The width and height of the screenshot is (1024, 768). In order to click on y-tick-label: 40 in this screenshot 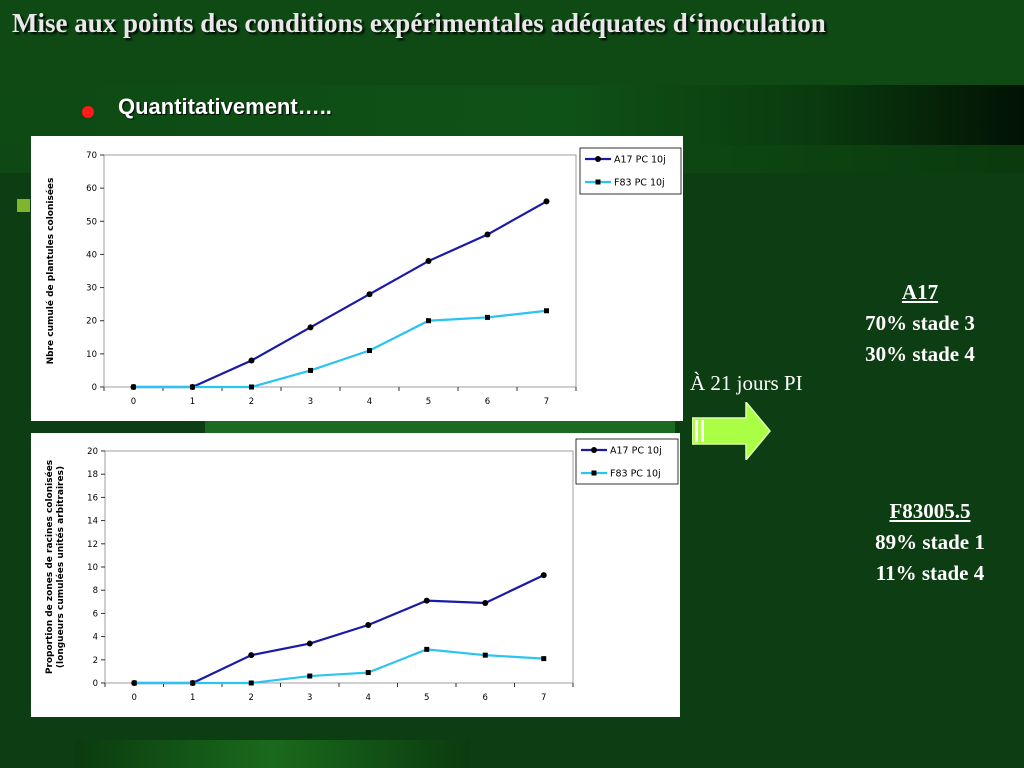, I will do `click(91, 255)`.